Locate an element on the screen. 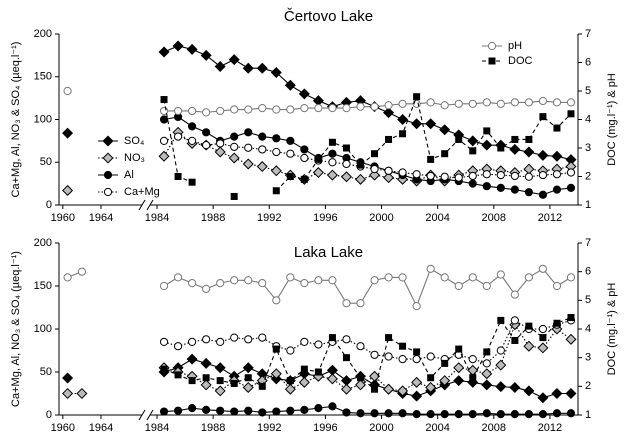 Image resolution: width=626 pixels, height=441 pixels. y-tick-label: 200 is located at coordinates (43, 34).